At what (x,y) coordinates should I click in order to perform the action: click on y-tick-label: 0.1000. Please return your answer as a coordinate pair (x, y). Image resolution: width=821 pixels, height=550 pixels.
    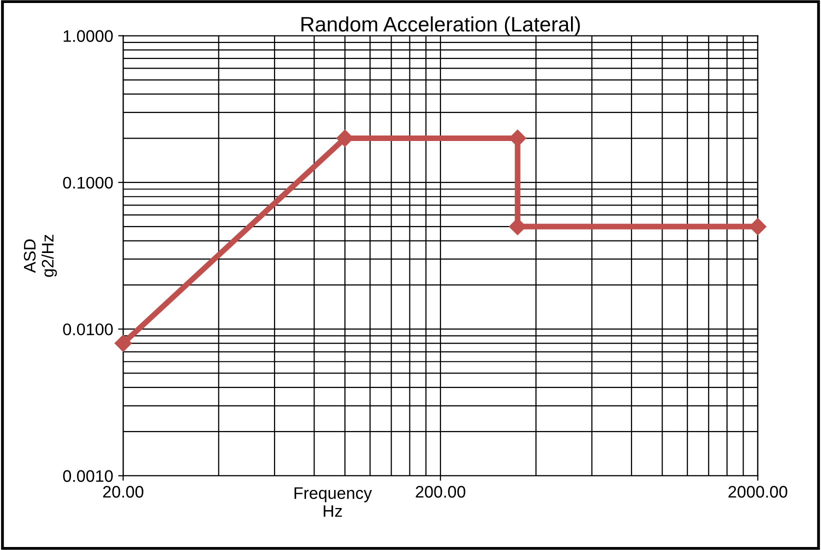
    Looking at the image, I should click on (88, 182).